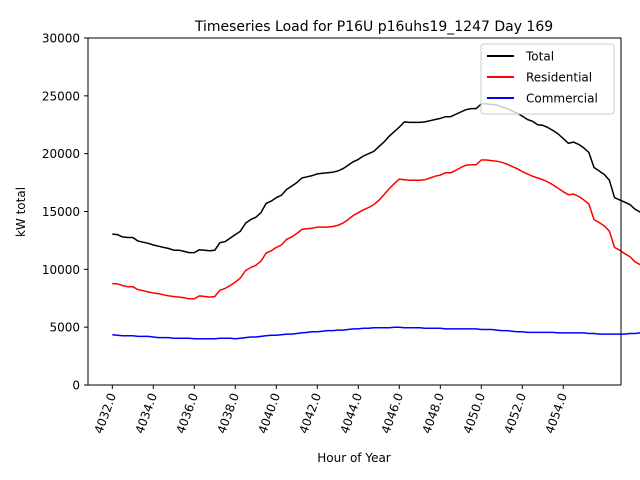 Image resolution: width=640 pixels, height=480 pixels. Describe the element at coordinates (61, 39) in the screenshot. I see `y-tick-label: 30000` at that location.